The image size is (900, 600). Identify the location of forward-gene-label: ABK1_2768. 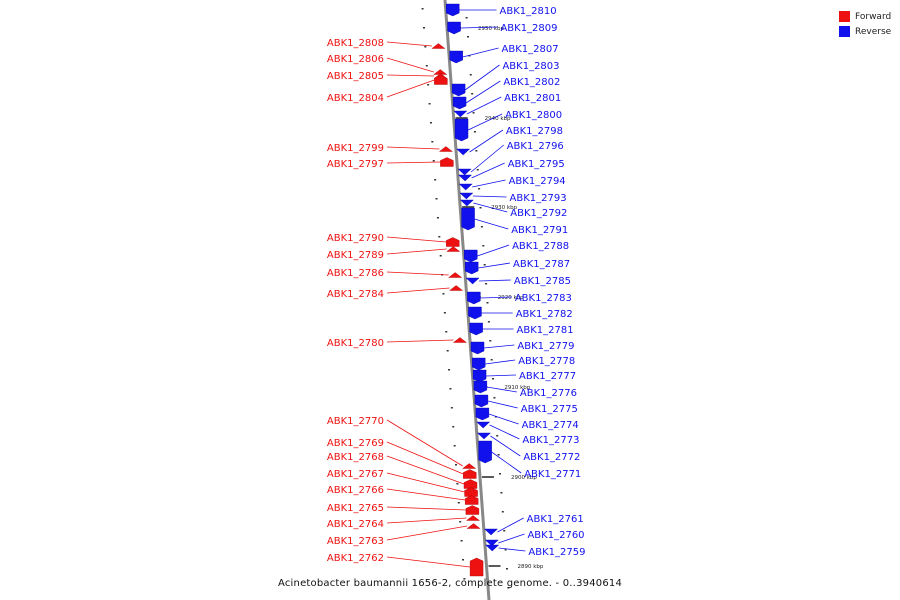
(355, 457).